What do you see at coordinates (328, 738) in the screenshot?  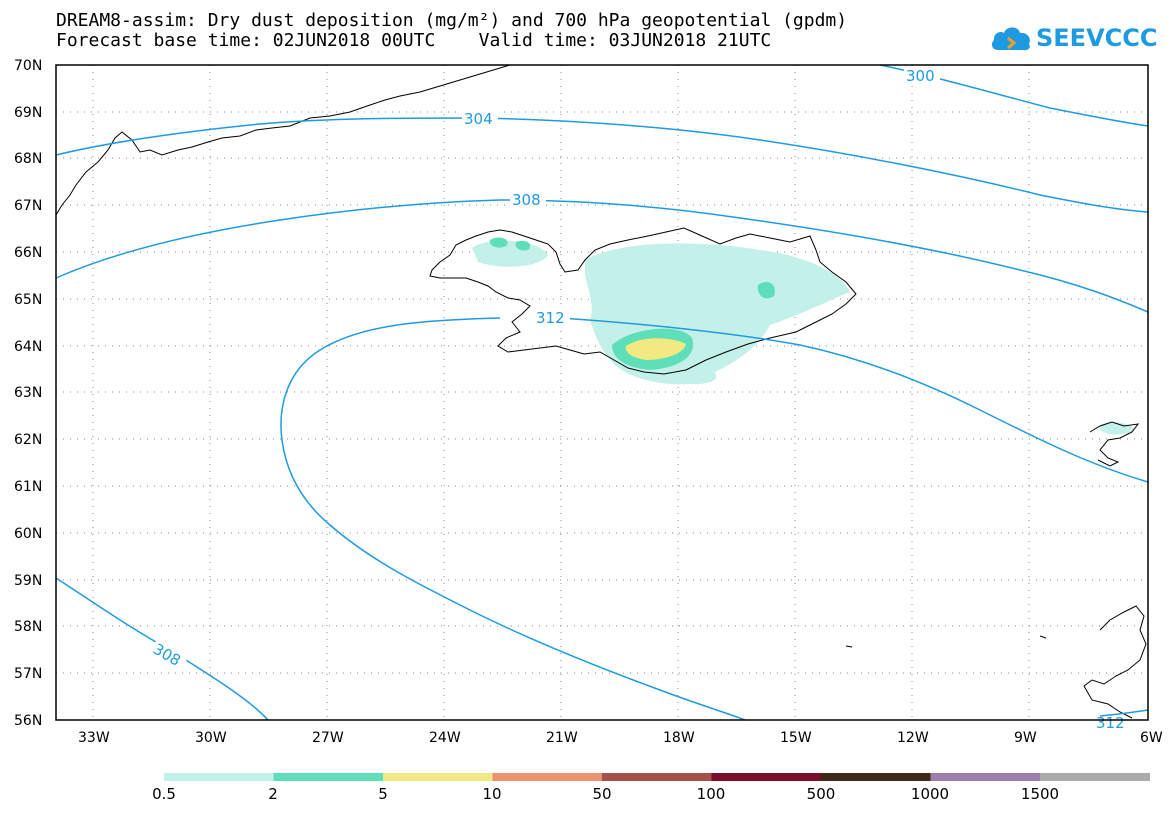 I see `lon-label: 27W` at bounding box center [328, 738].